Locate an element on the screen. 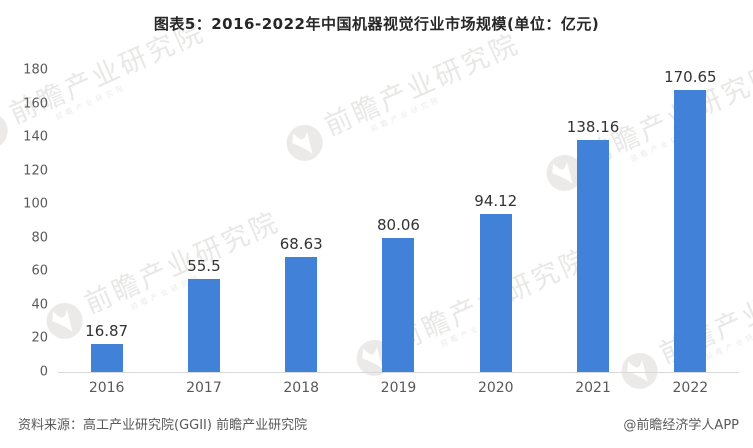 Image resolution: width=753 pixels, height=448 pixels. bar-column: 68.63 is located at coordinates (301, 221).